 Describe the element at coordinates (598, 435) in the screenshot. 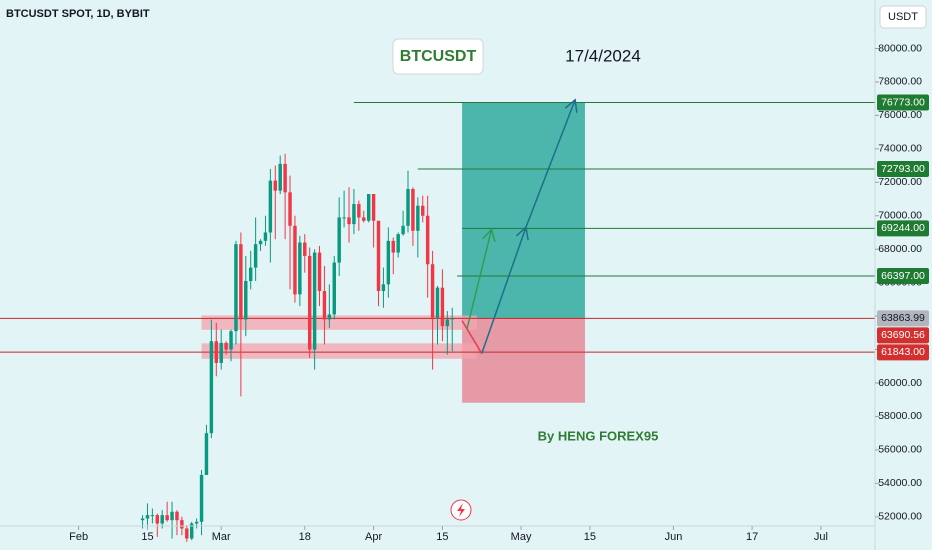

I see `author-annotation: By HENG FOREX95` at that location.